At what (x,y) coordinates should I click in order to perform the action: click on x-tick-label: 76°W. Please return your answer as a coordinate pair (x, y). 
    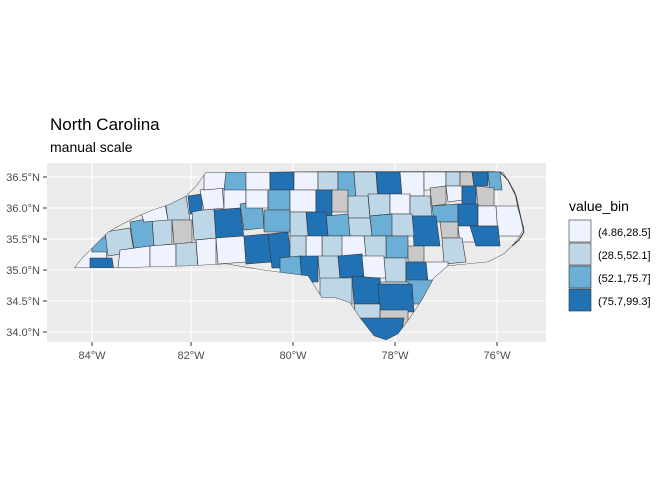
    Looking at the image, I should click on (497, 356).